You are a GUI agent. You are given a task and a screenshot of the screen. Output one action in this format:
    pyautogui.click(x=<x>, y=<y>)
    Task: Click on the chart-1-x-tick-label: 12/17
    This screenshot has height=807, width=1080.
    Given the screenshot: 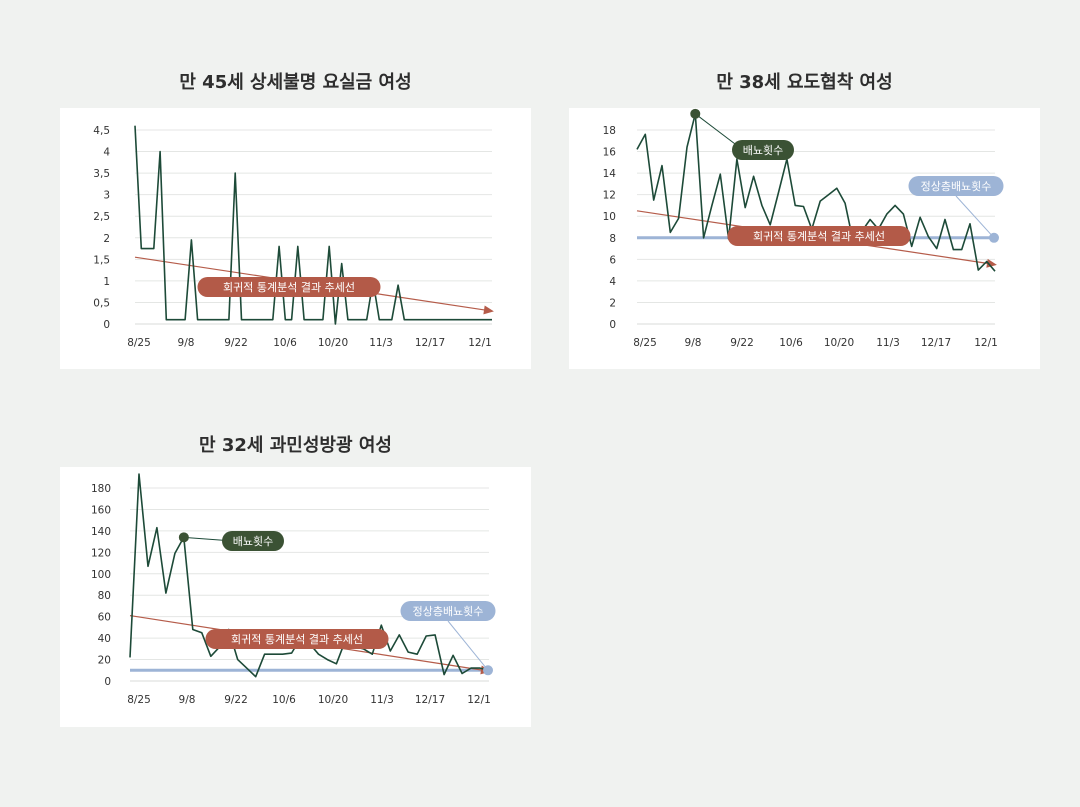 What is the action you would take?
    pyautogui.click(x=430, y=343)
    